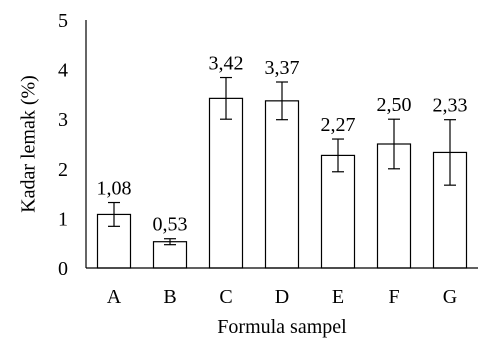 Image resolution: width=479 pixels, height=347 pixels. What do you see at coordinates (450, 152) in the screenshot?
I see `error-bar-G` at bounding box center [450, 152].